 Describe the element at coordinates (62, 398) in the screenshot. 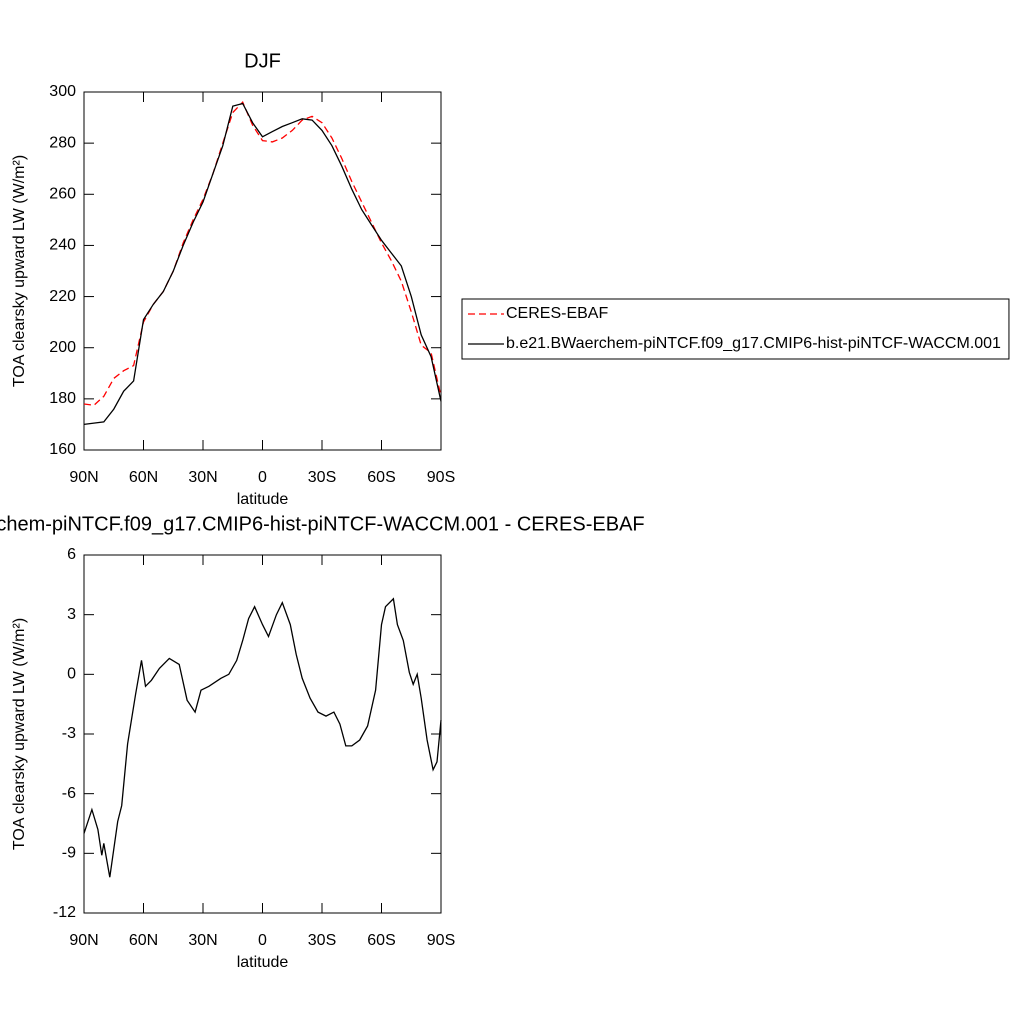

I see `y-tick-label: 180` at that location.